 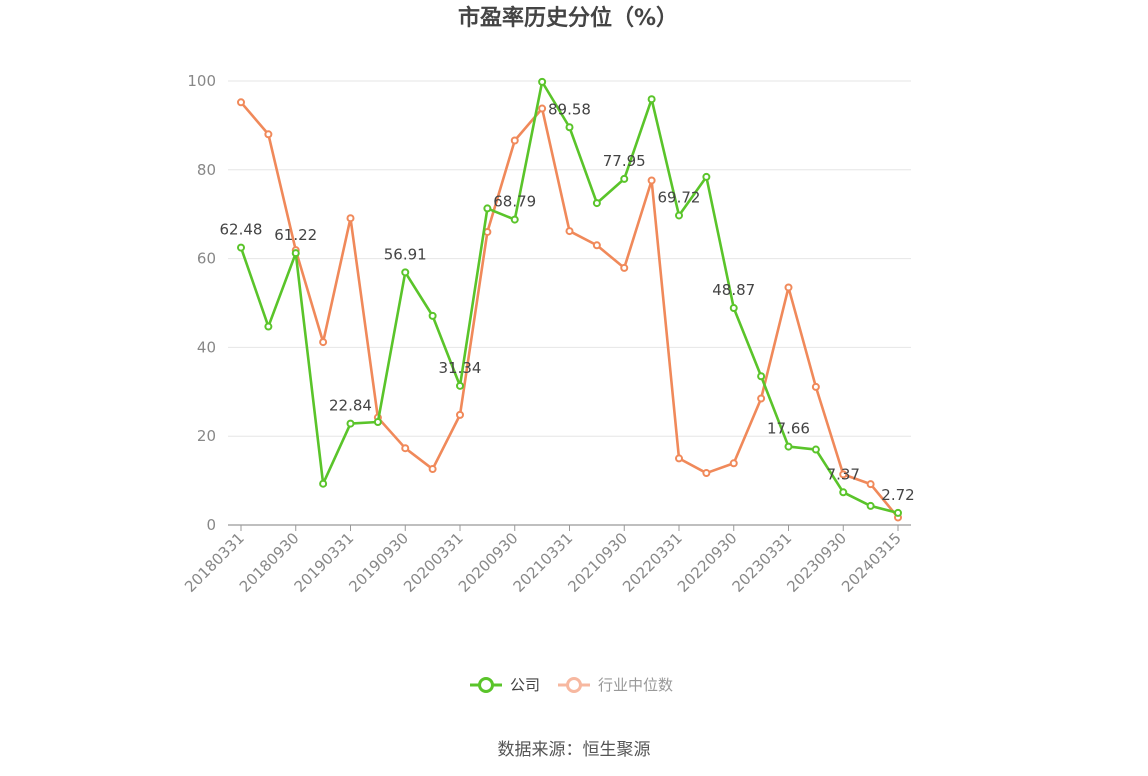 What do you see at coordinates (206, 436) in the screenshot?
I see `y-tick-label: 20` at bounding box center [206, 436].